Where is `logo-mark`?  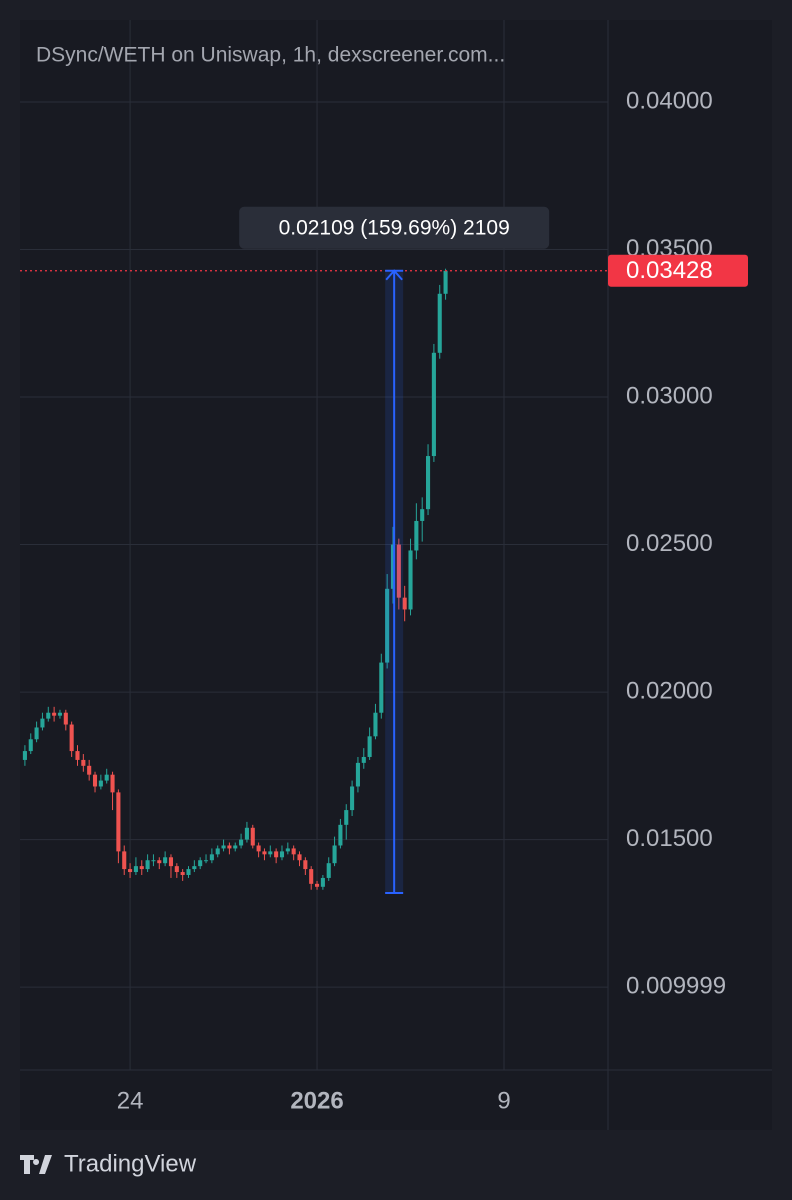
logo-mark is located at coordinates (36, 1164).